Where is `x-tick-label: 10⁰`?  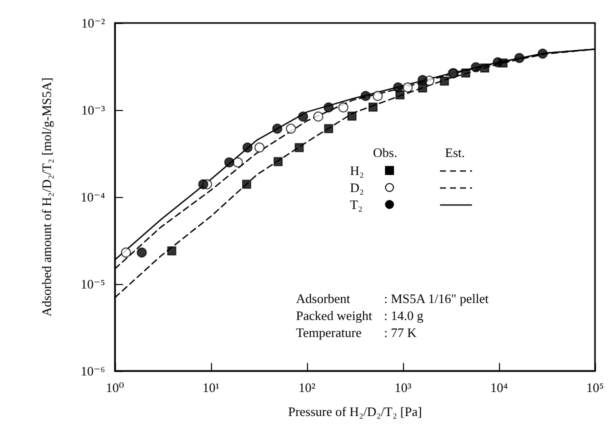
x-tick-label: 10⁰ is located at coordinates (115, 387).